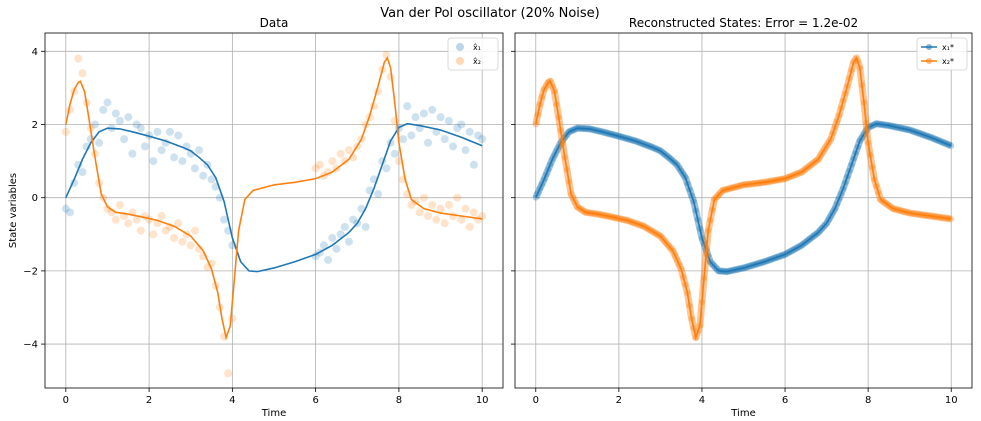  Describe the element at coordinates (399, 400) in the screenshot. I see `data-xtick-label: 8` at that location.